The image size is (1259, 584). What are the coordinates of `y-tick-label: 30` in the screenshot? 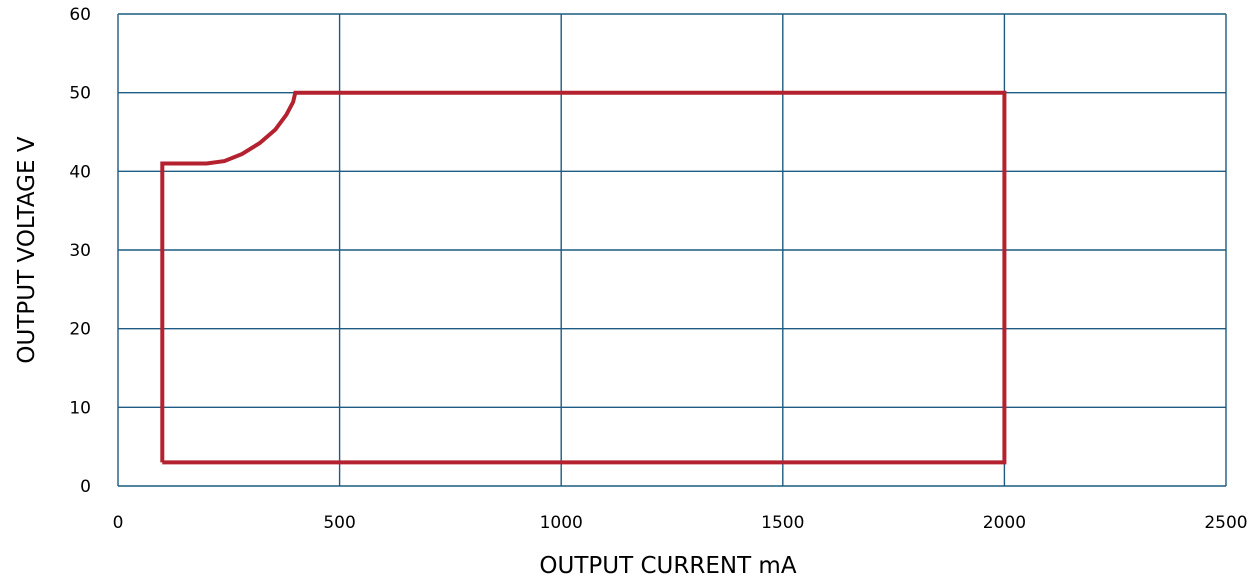 It's located at (80, 251).